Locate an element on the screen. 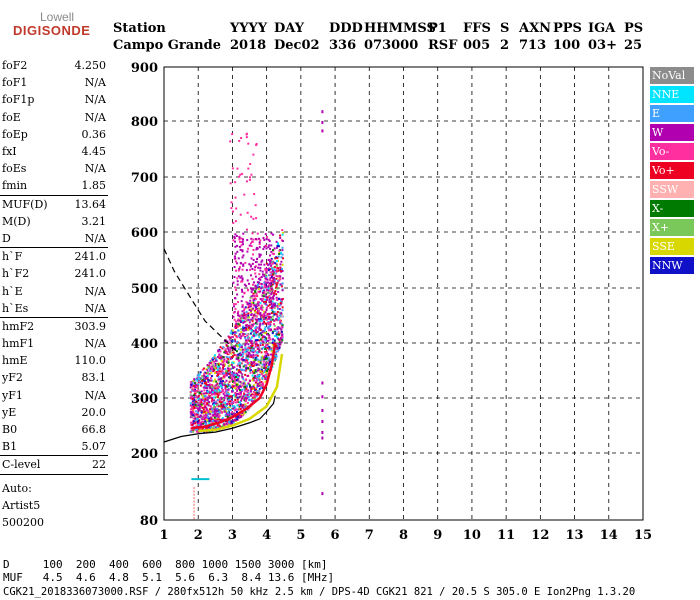  param-row: yE 20.0 is located at coordinates (54, 412).